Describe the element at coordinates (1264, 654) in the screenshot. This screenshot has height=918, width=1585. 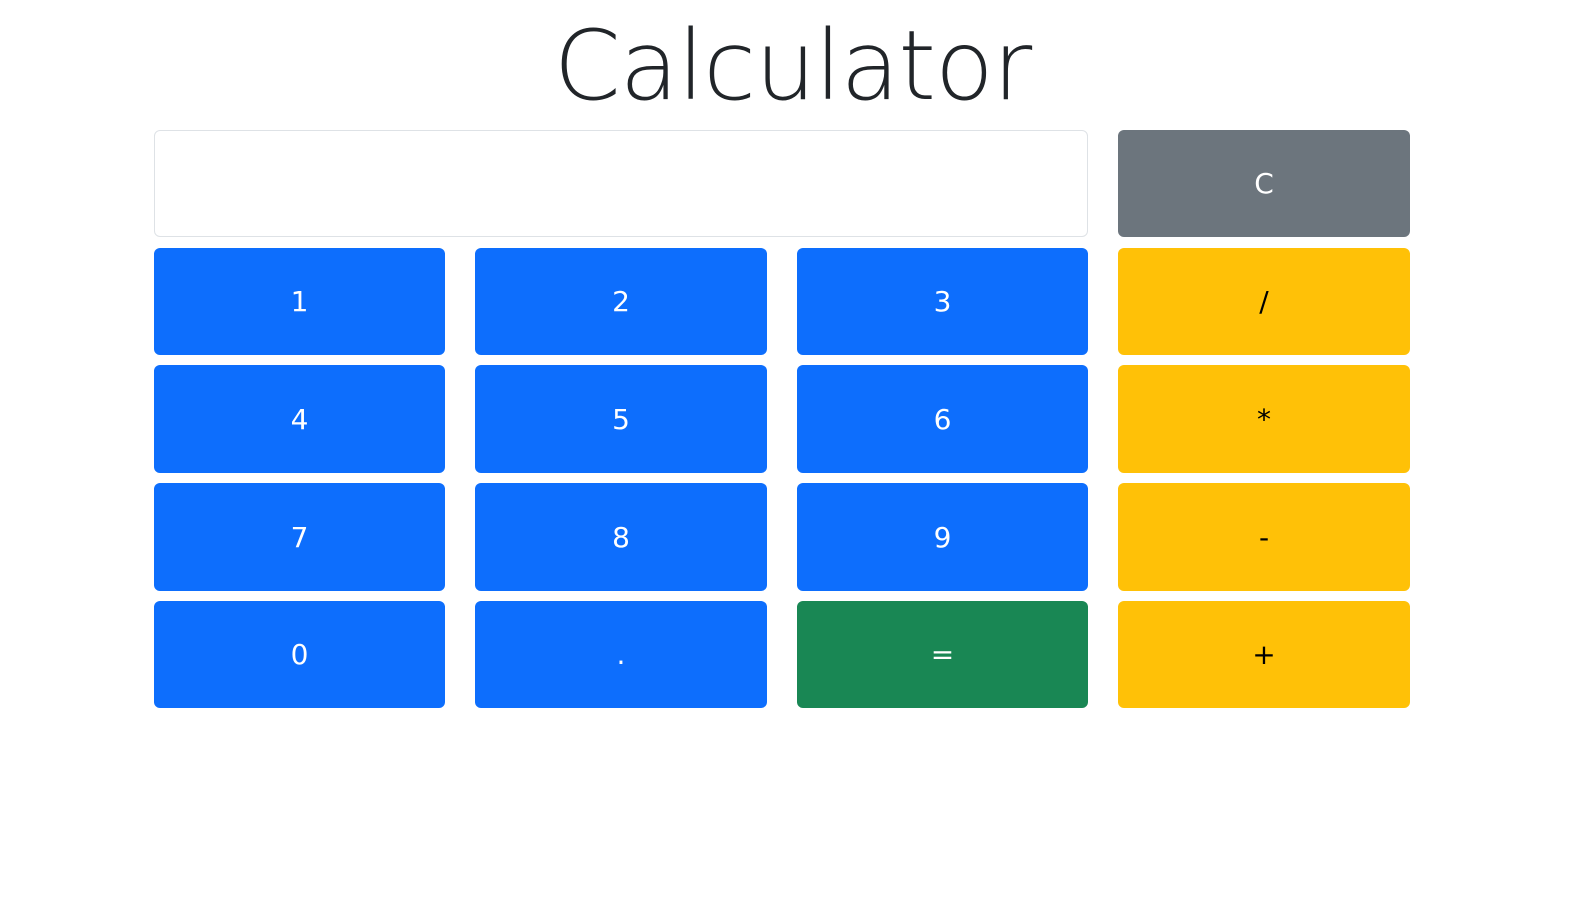
I see `add-button: +` at that location.